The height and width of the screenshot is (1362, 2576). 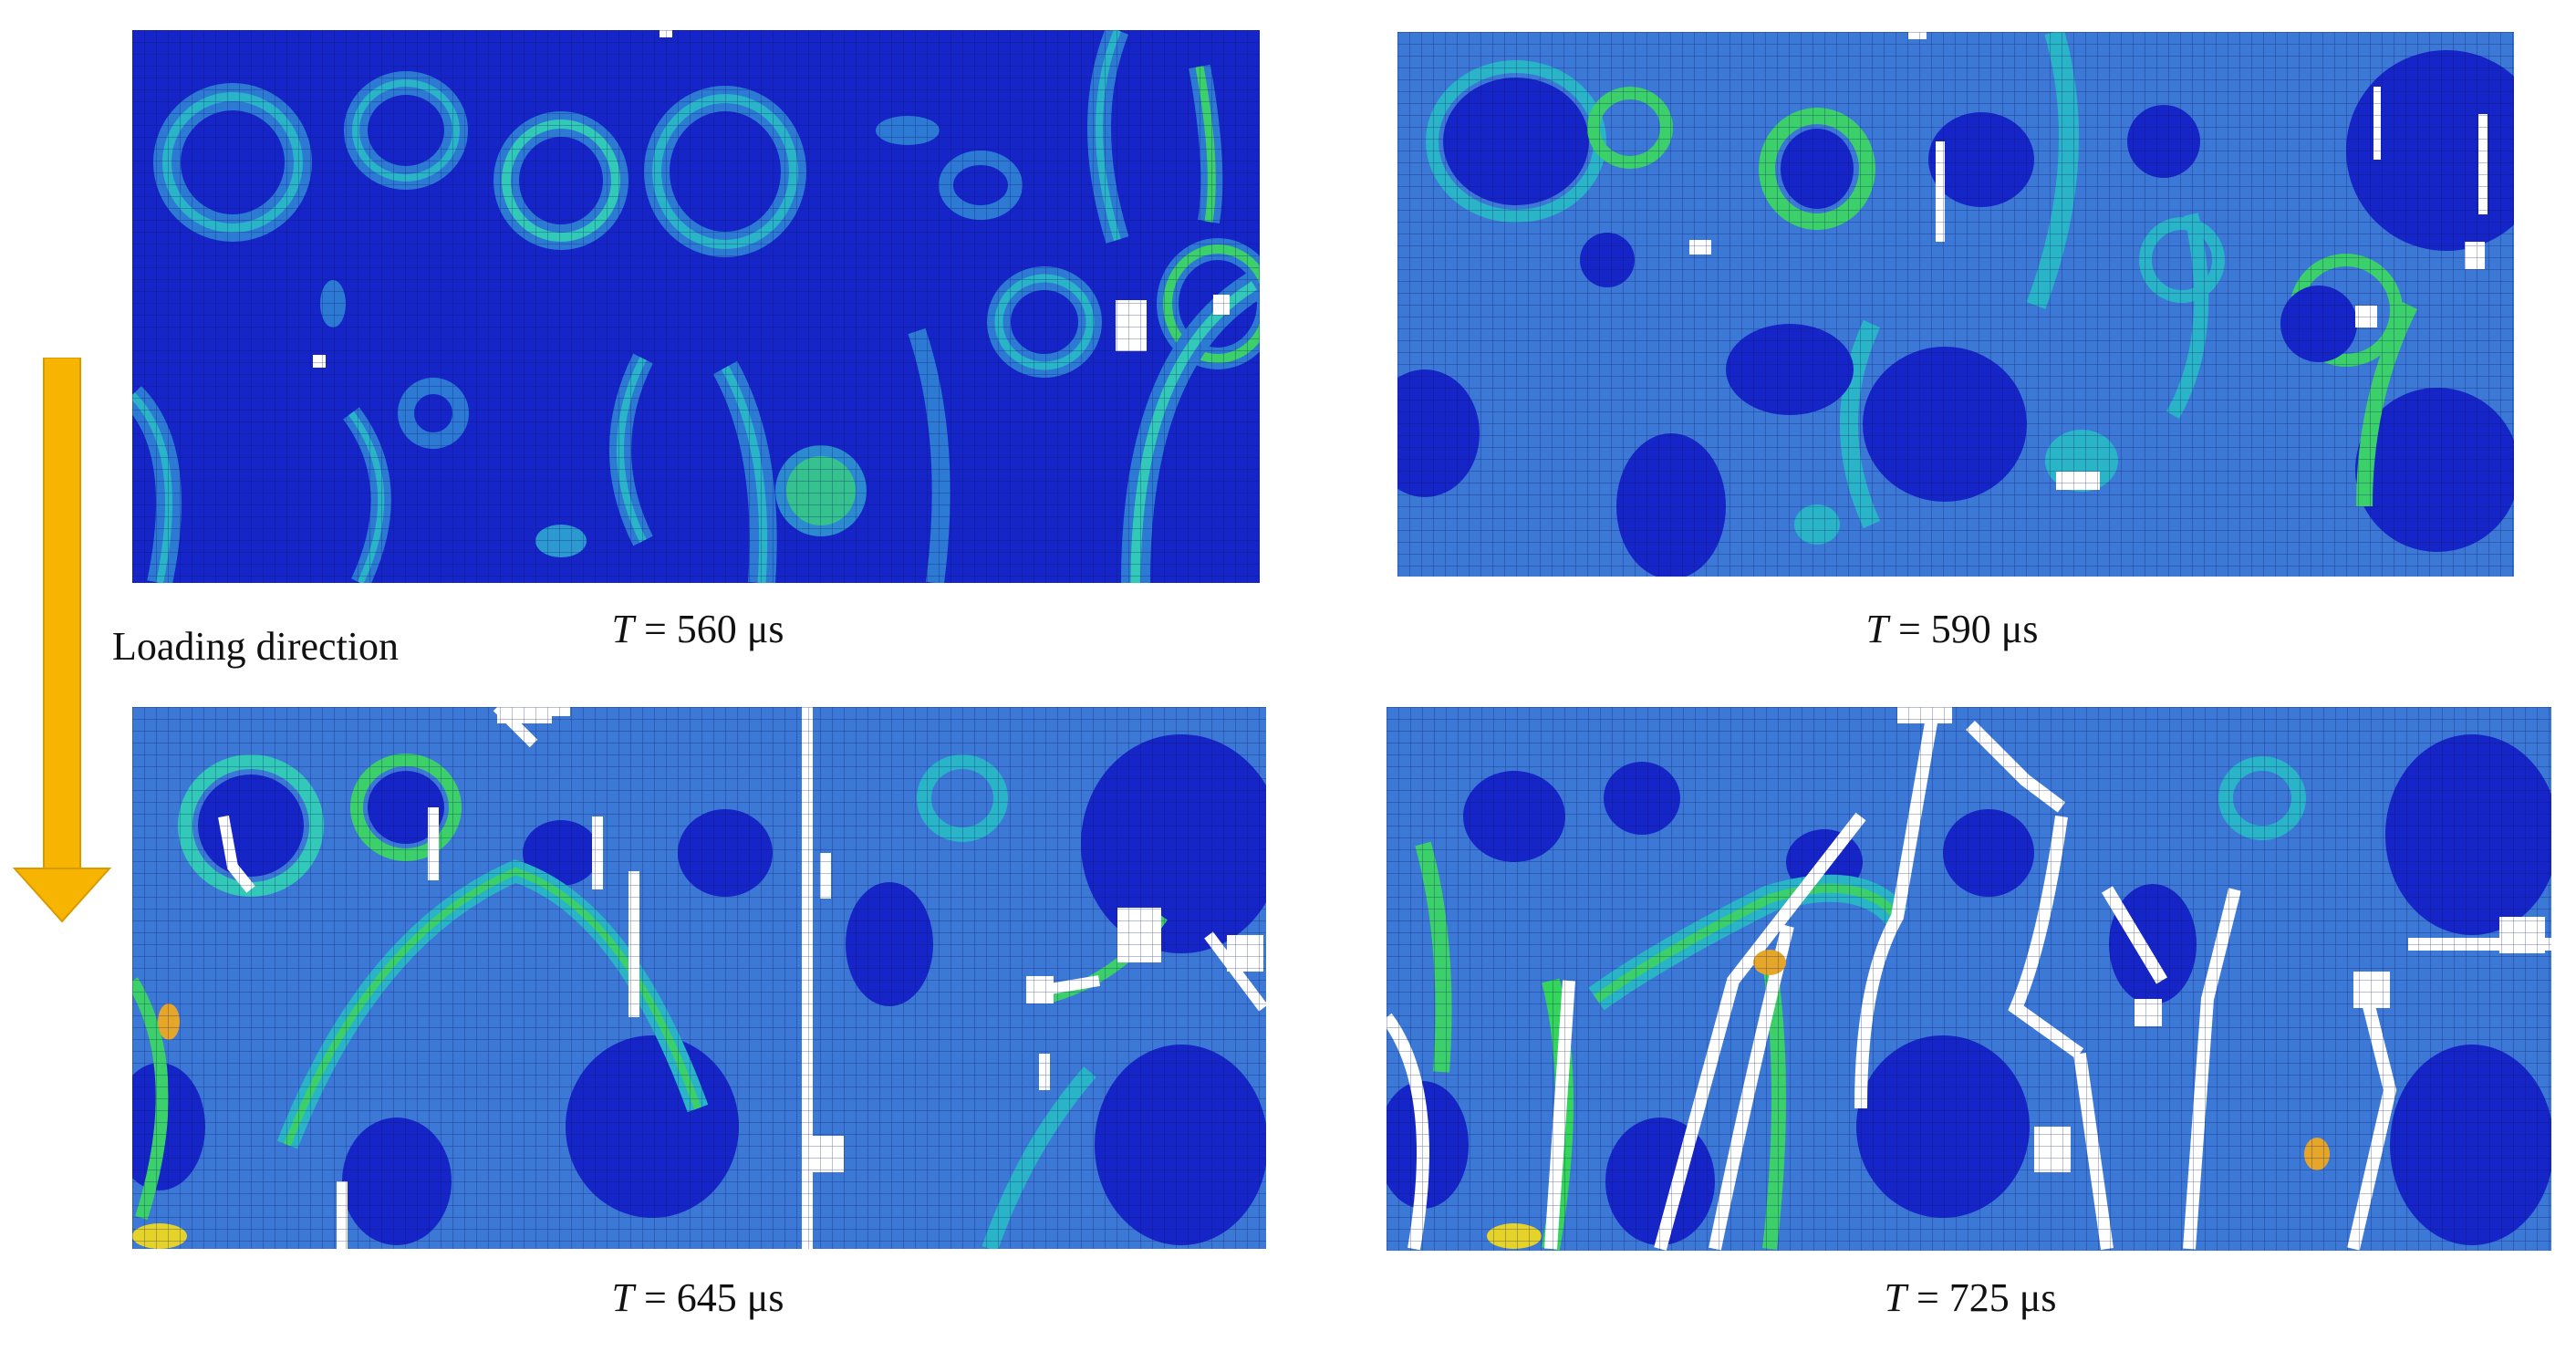 What do you see at coordinates (62, 640) in the screenshot?
I see `down-arrow-icon` at bounding box center [62, 640].